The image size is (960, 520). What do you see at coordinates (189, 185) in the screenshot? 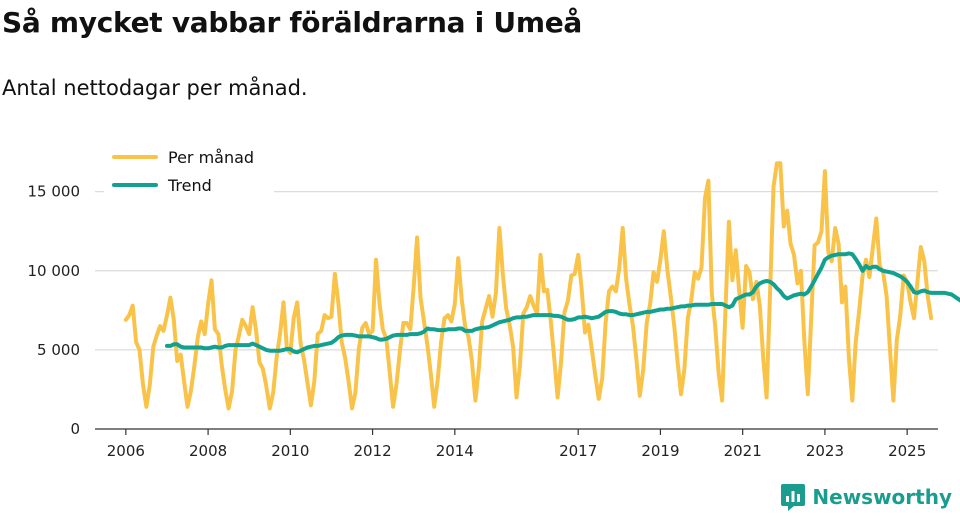
I see `legend-label: Trend` at bounding box center [189, 185].